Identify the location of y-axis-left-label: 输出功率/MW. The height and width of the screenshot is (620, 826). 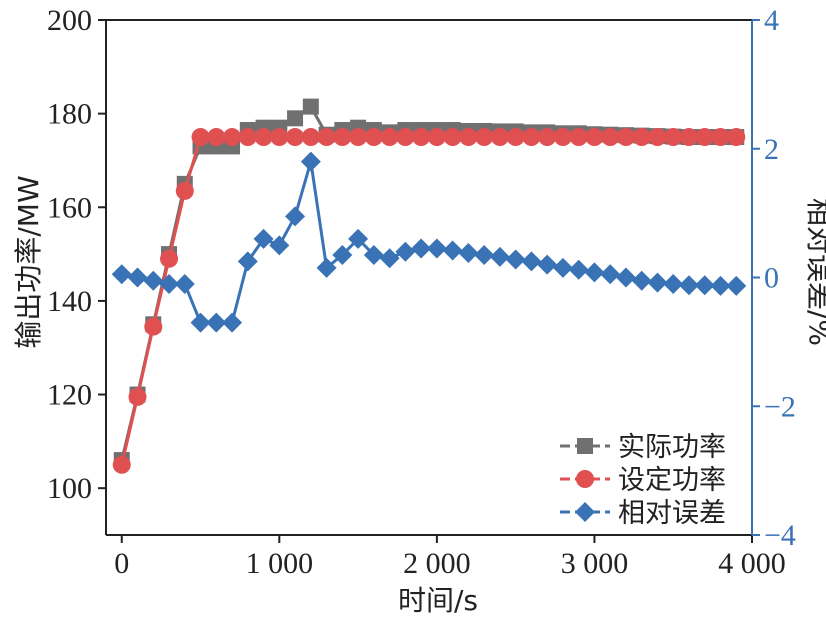
(28, 261).